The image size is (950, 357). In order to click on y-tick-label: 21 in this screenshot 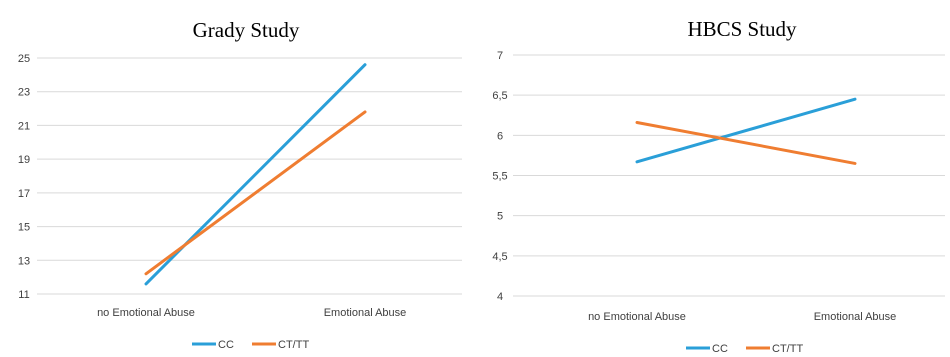, I will do `click(24, 126)`.